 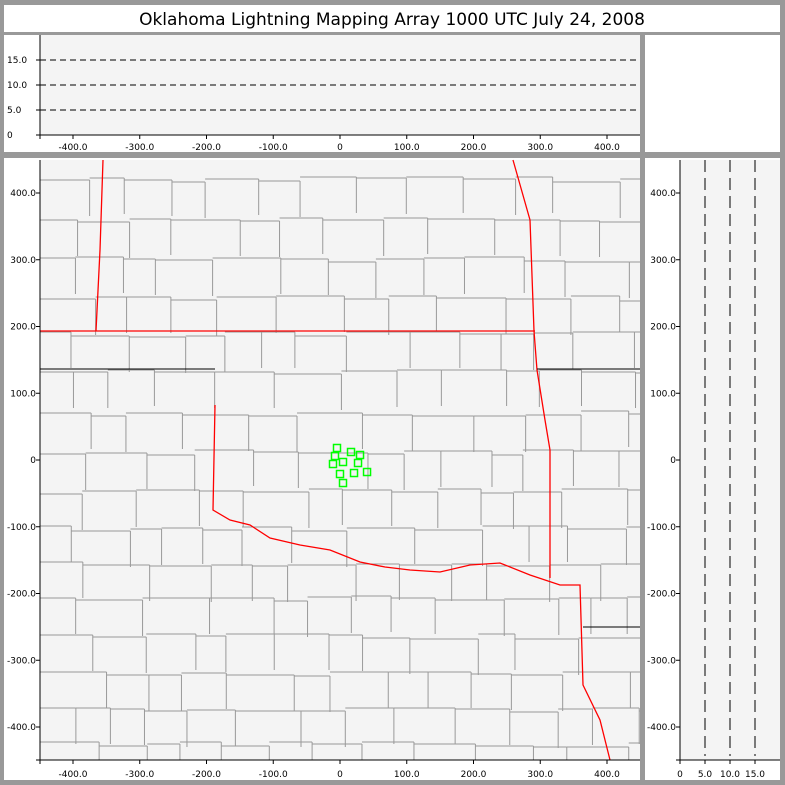 I want to click on x-tick-label: 5.0, so click(x=705, y=775).